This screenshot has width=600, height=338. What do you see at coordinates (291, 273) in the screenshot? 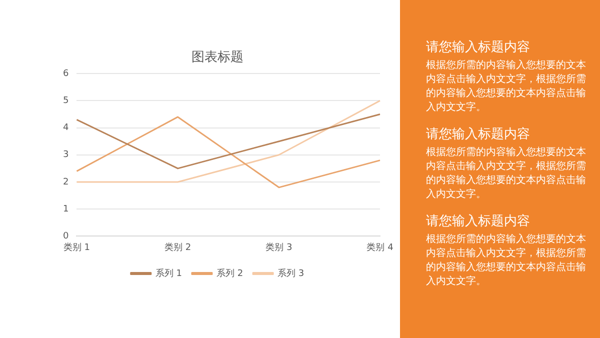
I see `legend-label: 系列 3` at bounding box center [291, 273].